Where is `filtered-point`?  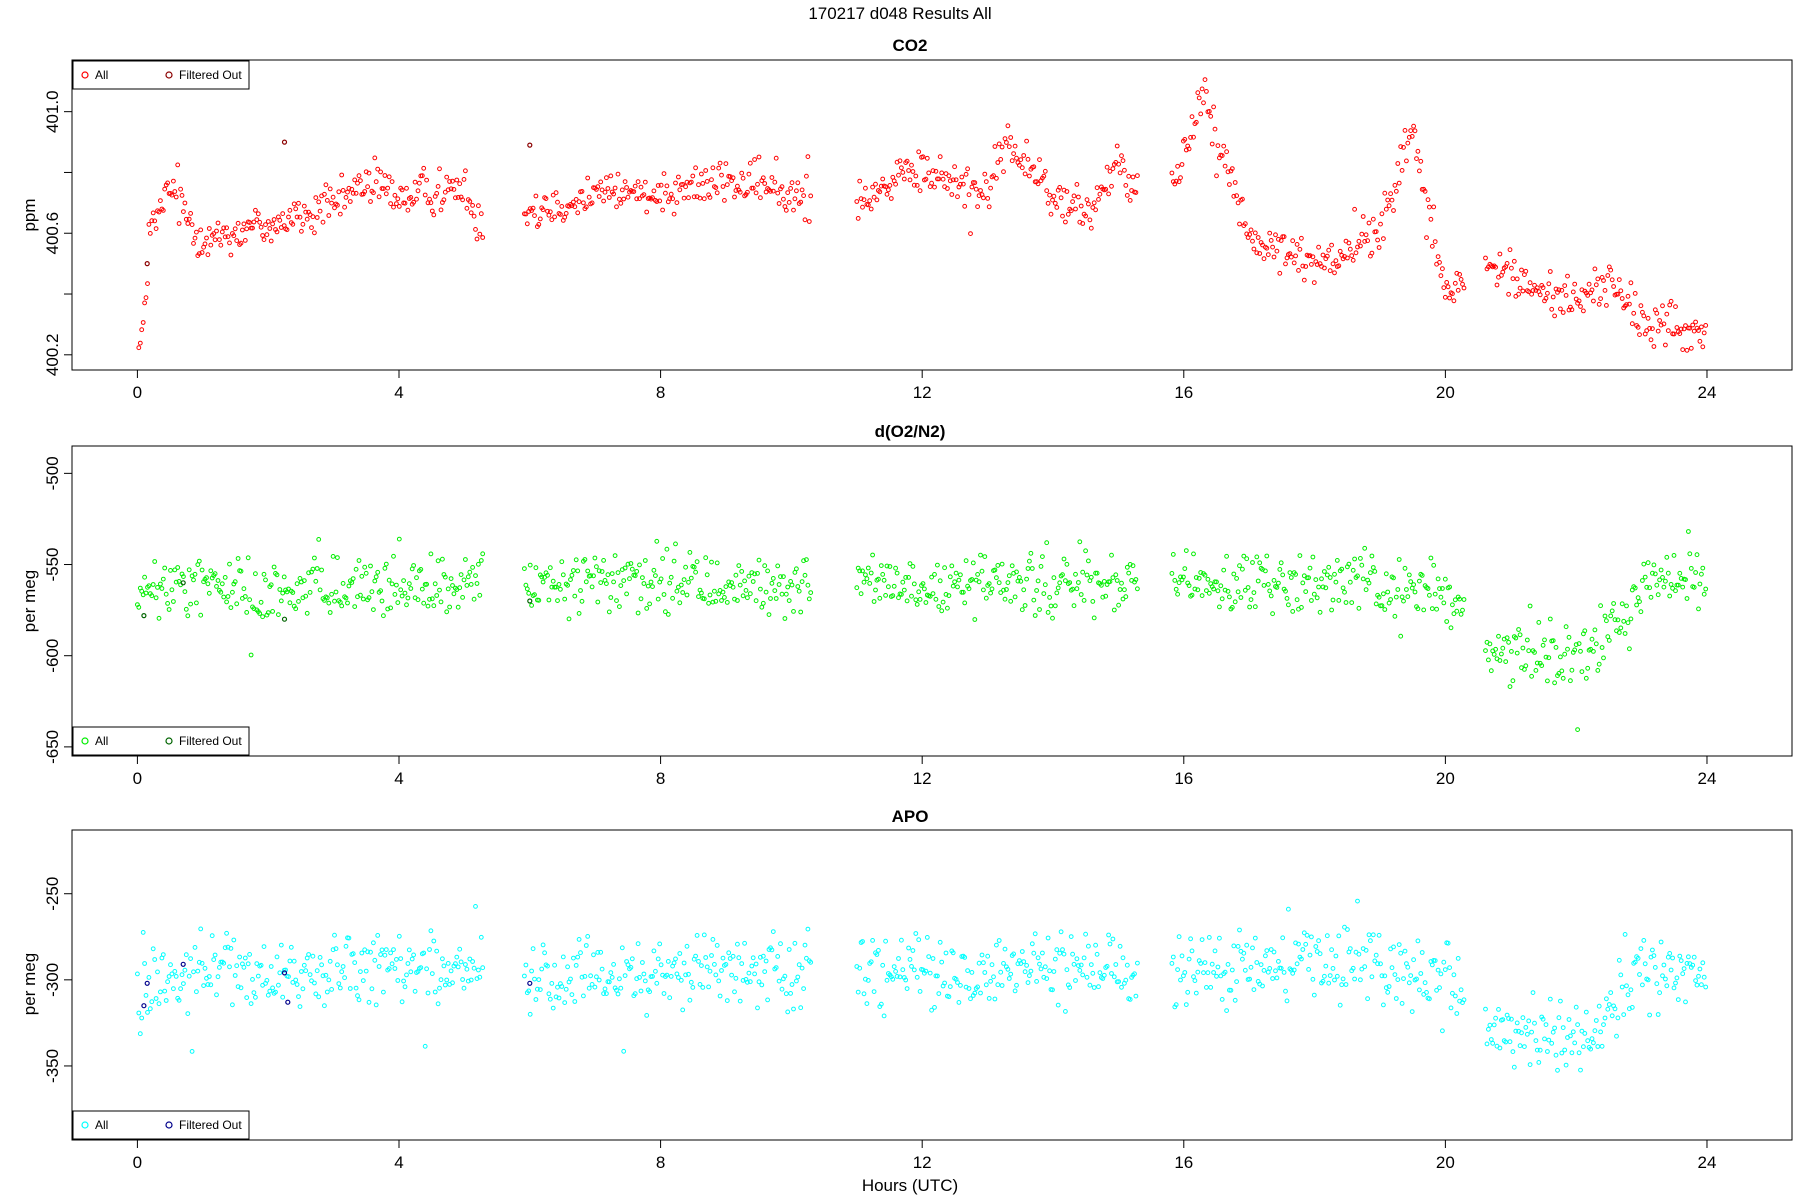 filtered-point is located at coordinates (144, 615).